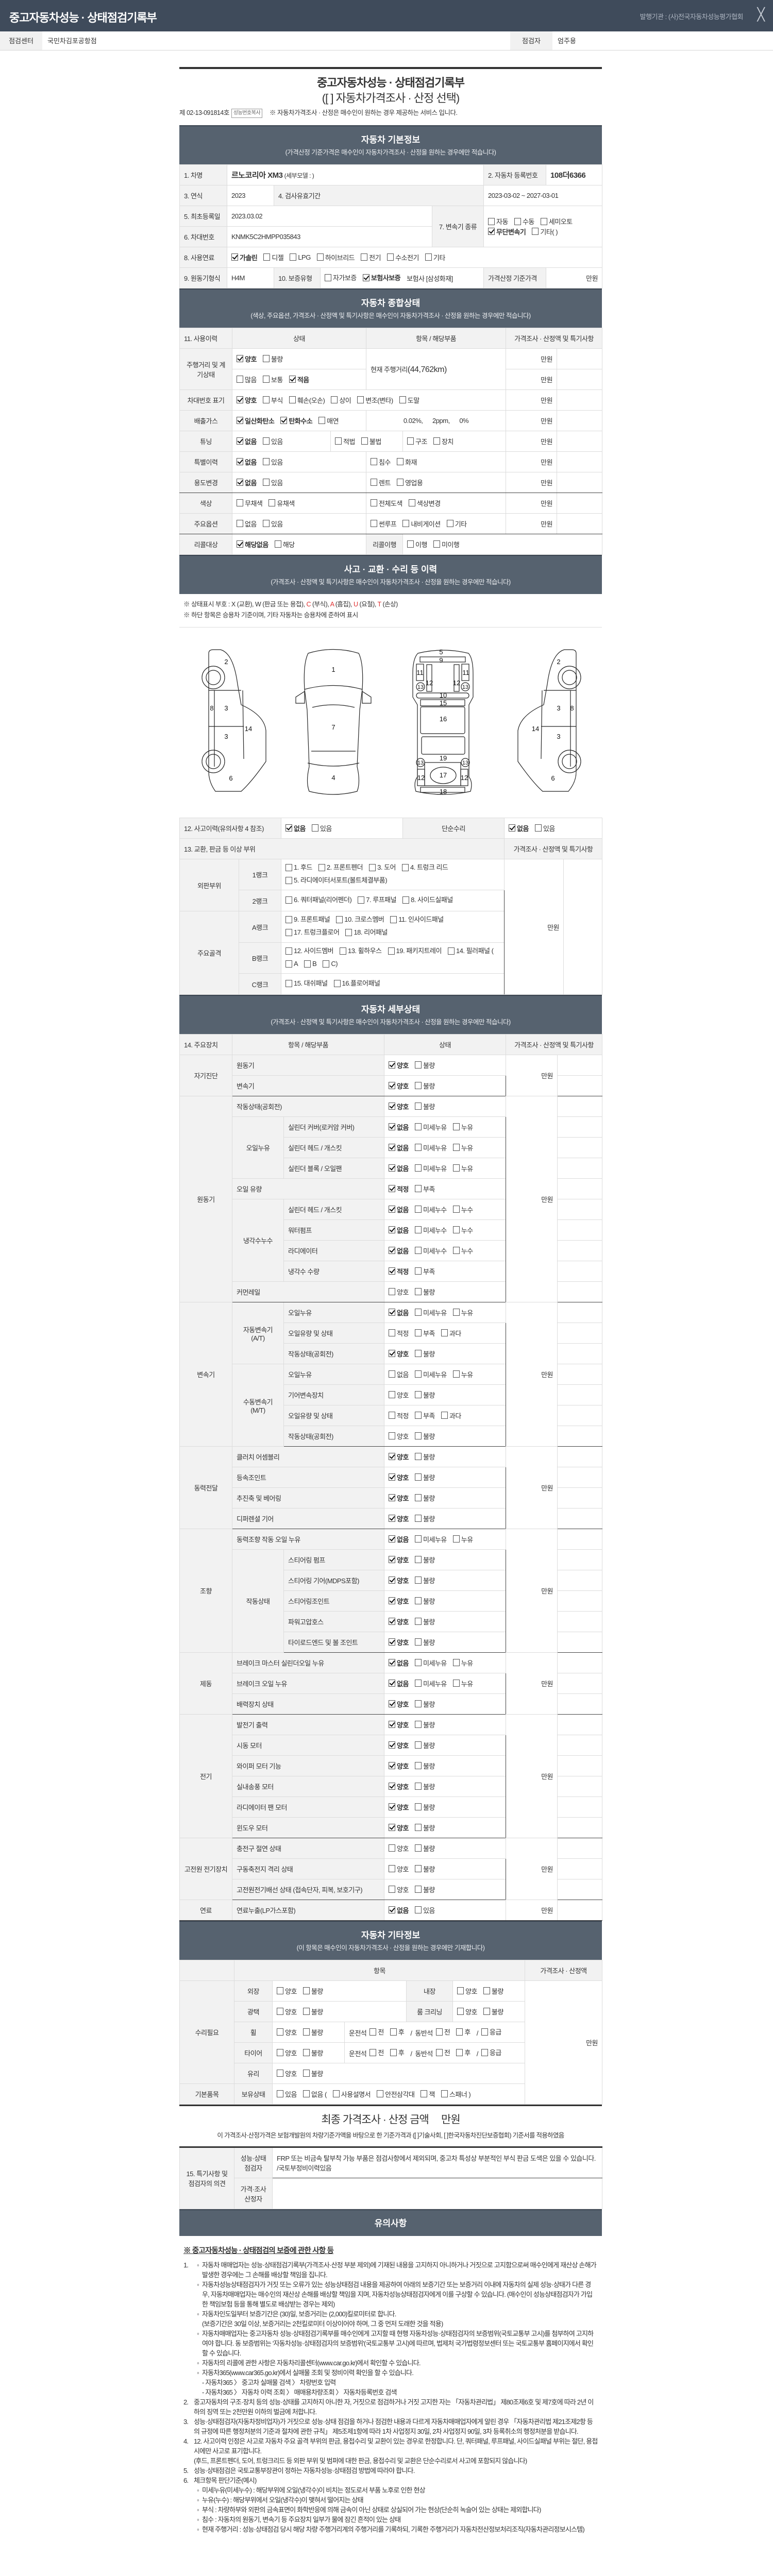 Image resolution: width=773 pixels, height=2576 pixels. Describe the element at coordinates (377, 900) in the screenshot. I see `checkbox-option: 7. 루프패널` at that location.